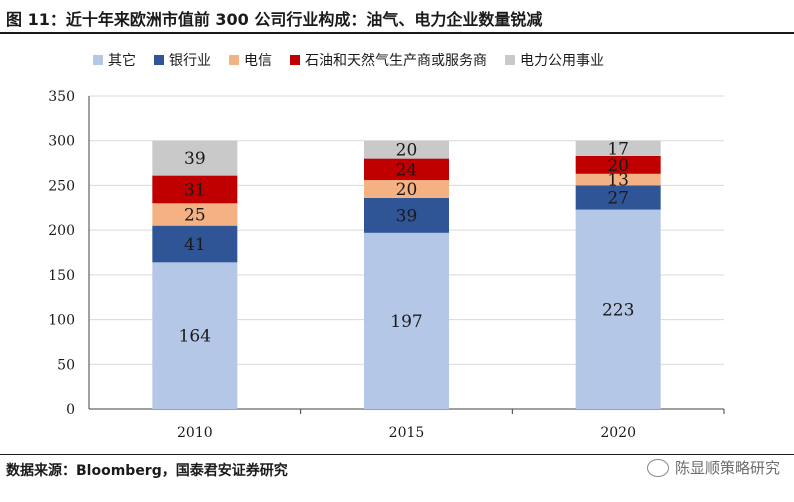  Describe the element at coordinates (61, 97) in the screenshot. I see `y-tick-label: 350` at that location.